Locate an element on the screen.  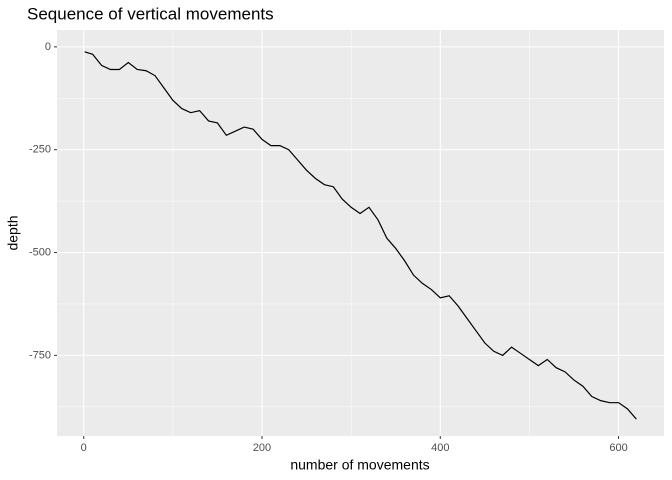
y-tick-label: -250 is located at coordinates (40, 150).